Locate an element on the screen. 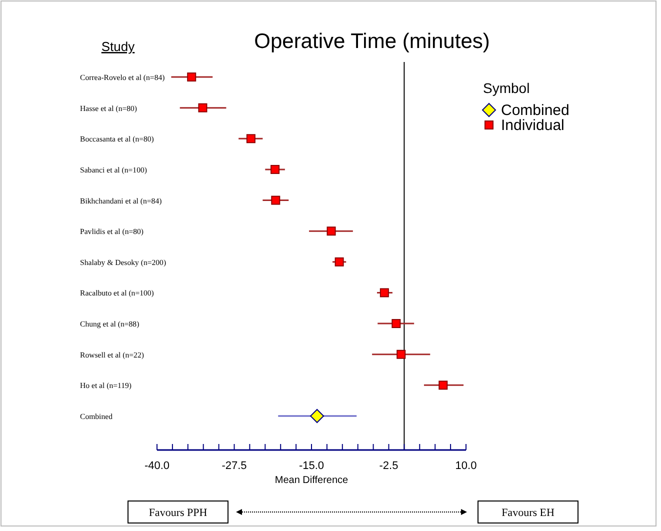  x-tick-label: -27.5 is located at coordinates (234, 466).